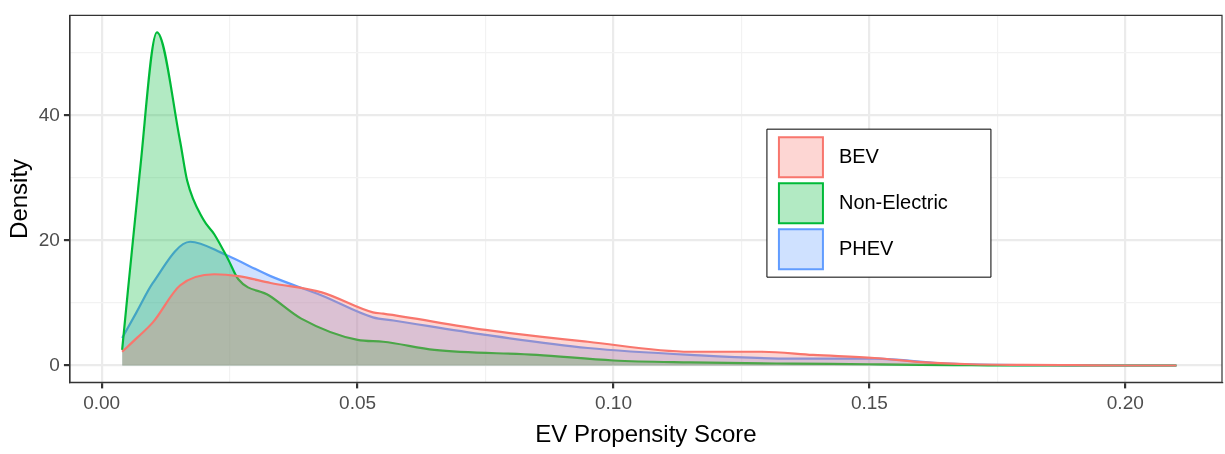 This screenshot has width=1225, height=454. I want to click on legend-label: BEV, so click(859, 155).